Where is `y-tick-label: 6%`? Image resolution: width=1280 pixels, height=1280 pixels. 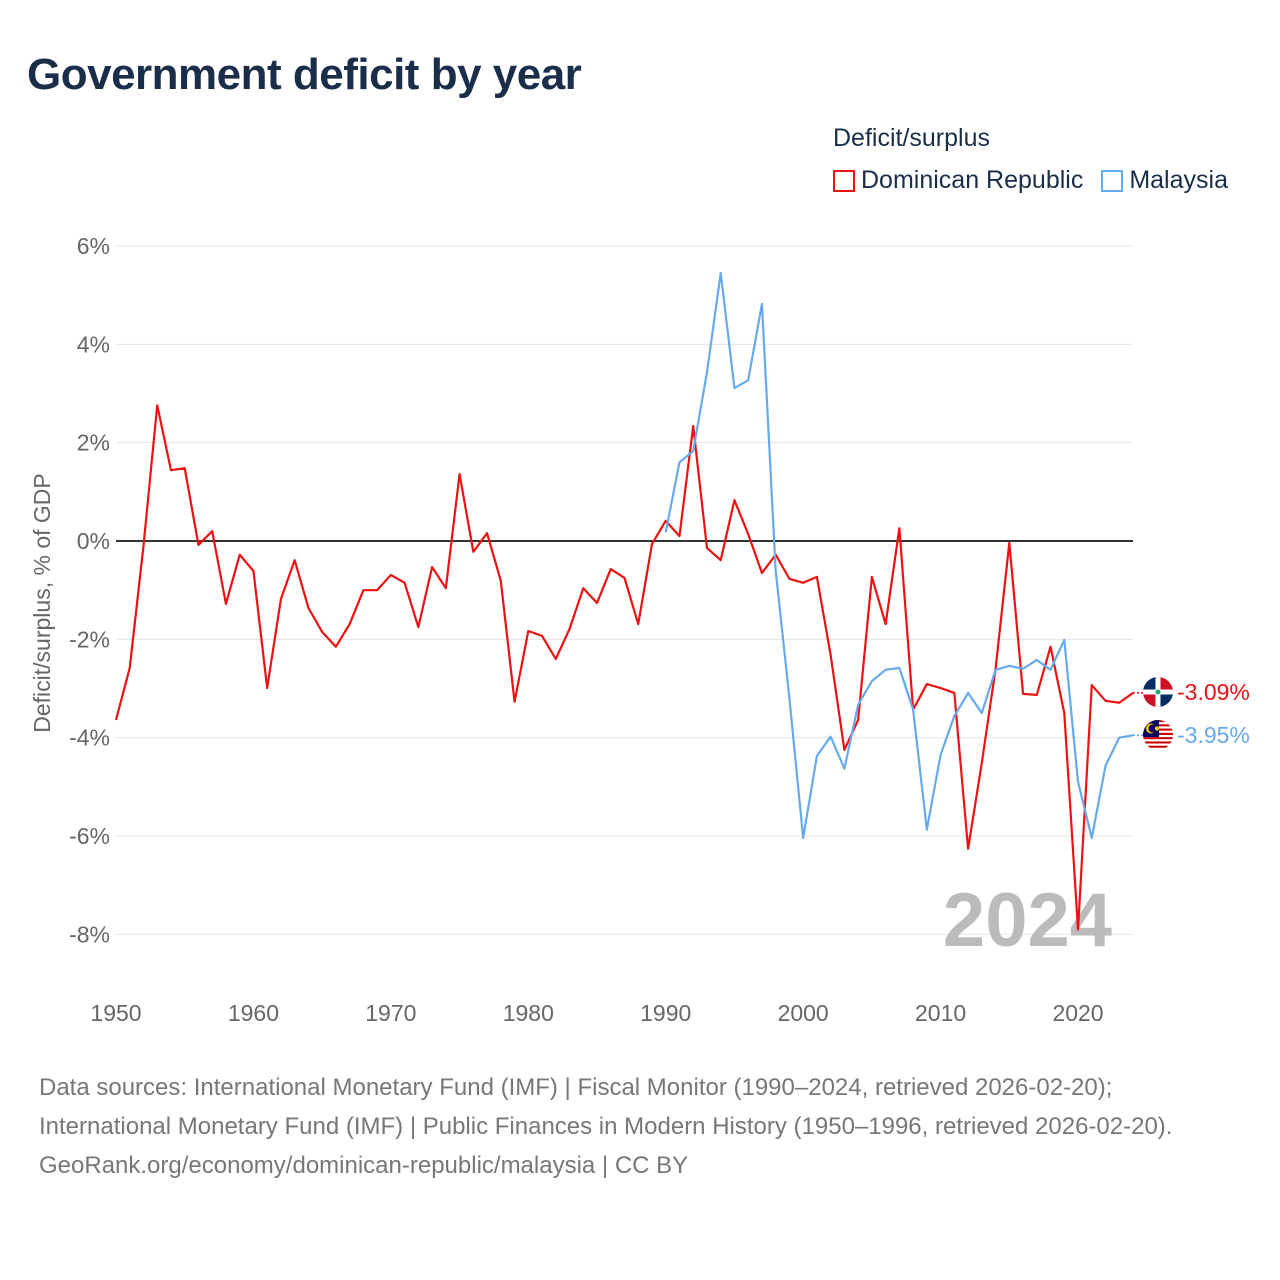
y-tick-label: 6% is located at coordinates (93, 246).